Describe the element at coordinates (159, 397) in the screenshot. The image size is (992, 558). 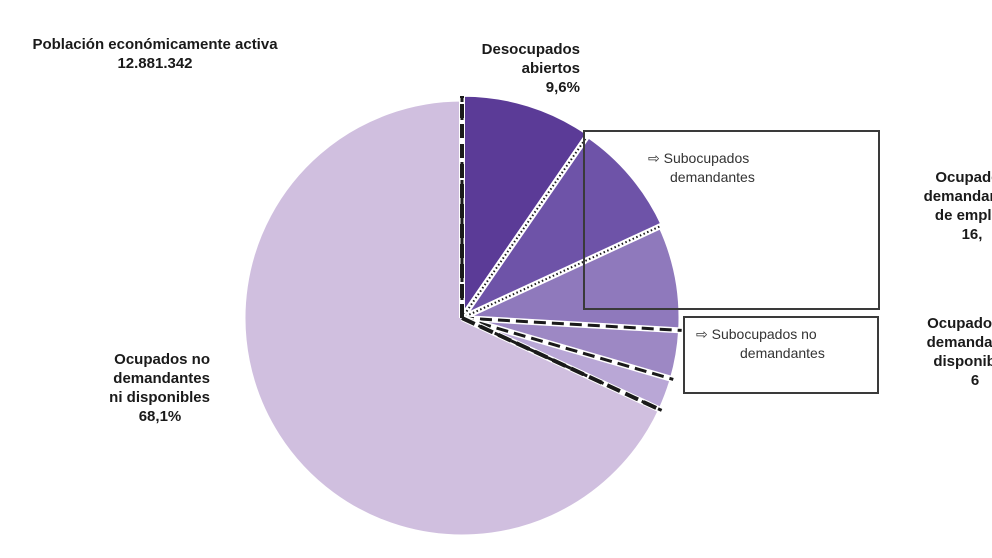
I see `ocu-ni-line3: ni disponibles` at that location.